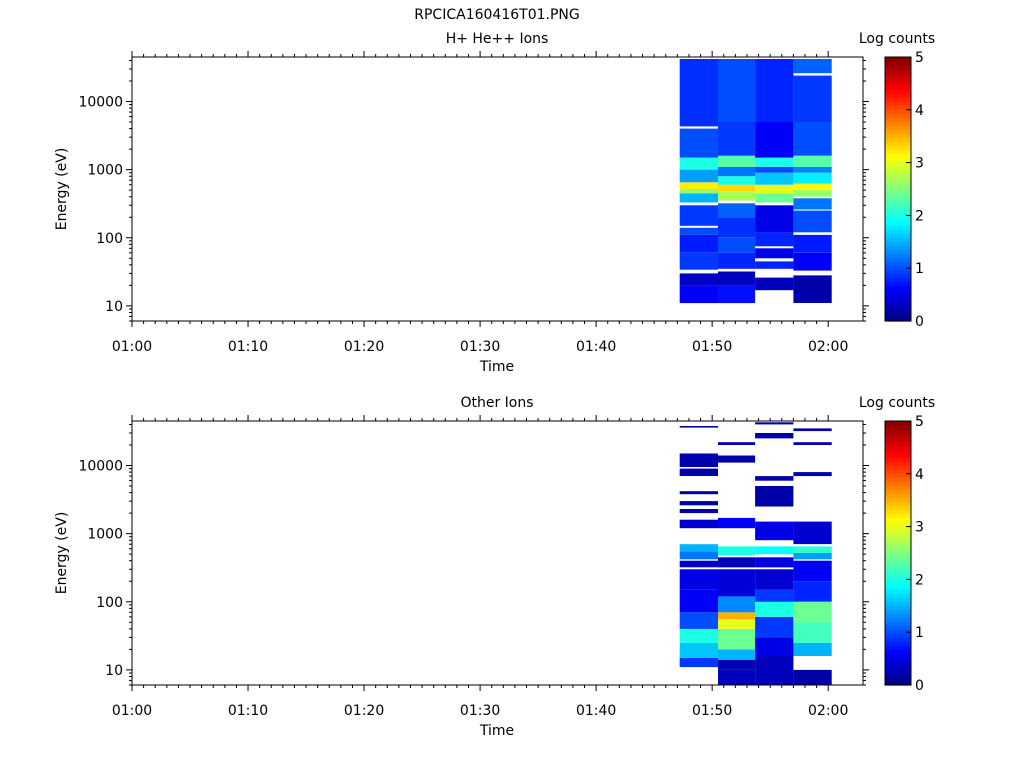 Image resolution: width=1024 pixels, height=768 pixels. What do you see at coordinates (105, 171) in the screenshot?
I see `y-tick-label: 1000` at bounding box center [105, 171].